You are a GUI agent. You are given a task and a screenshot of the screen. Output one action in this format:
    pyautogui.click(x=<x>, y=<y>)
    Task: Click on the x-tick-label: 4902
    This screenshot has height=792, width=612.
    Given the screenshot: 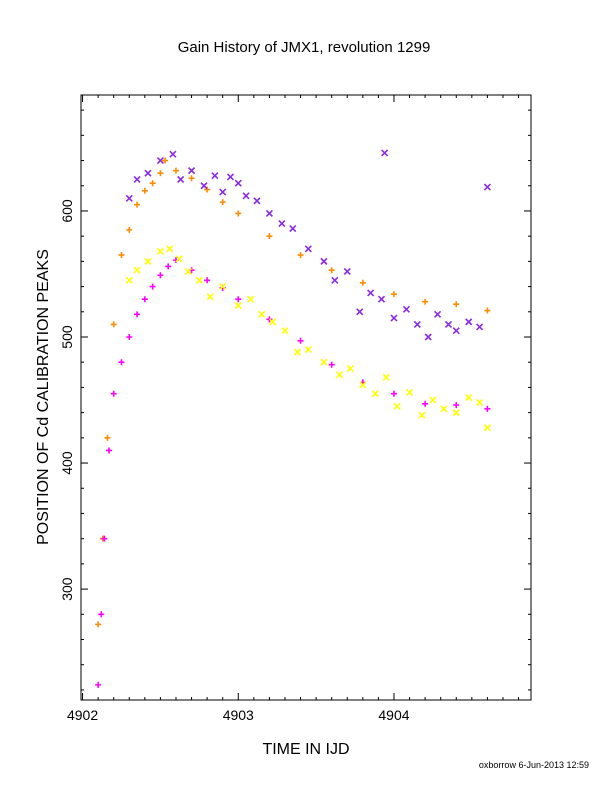 What is the action you would take?
    pyautogui.click(x=82, y=715)
    